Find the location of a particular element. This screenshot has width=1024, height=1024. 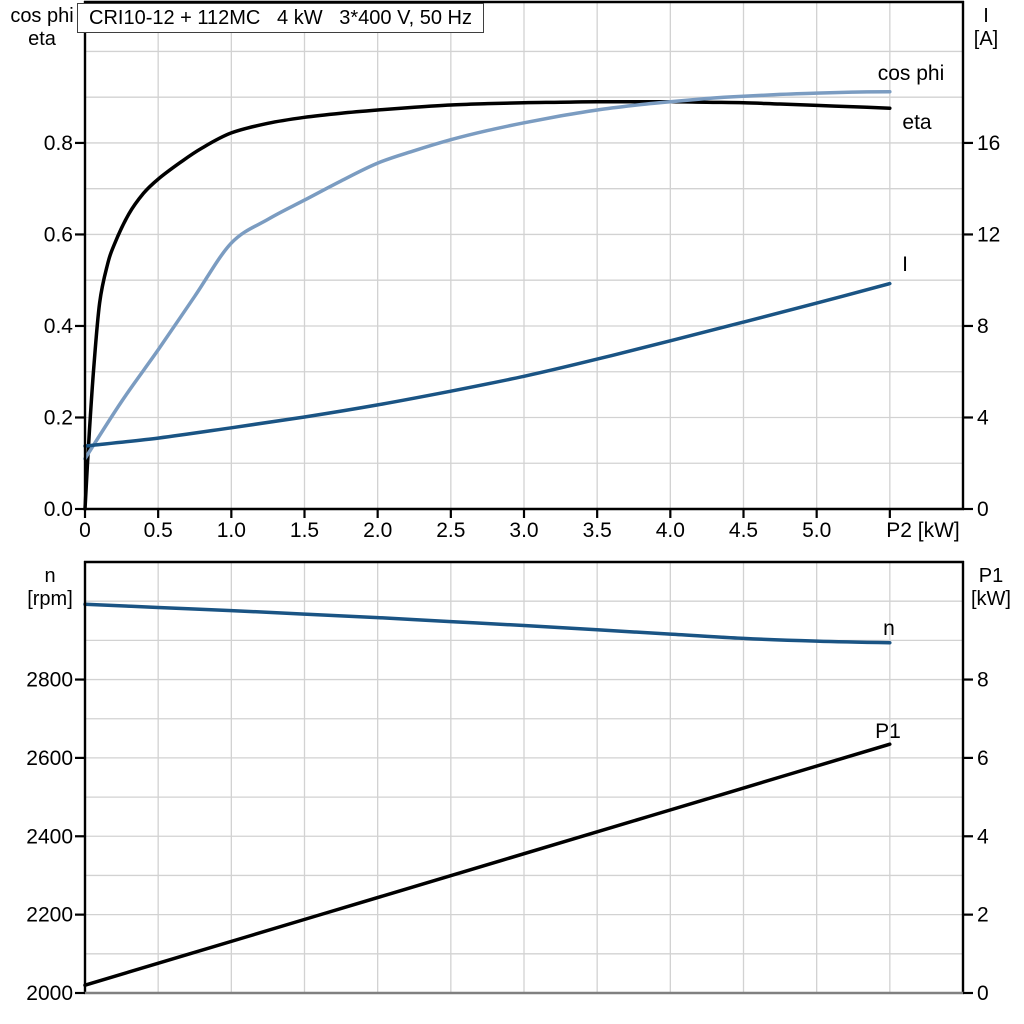

tick-label-x: 0 is located at coordinates (85, 530).